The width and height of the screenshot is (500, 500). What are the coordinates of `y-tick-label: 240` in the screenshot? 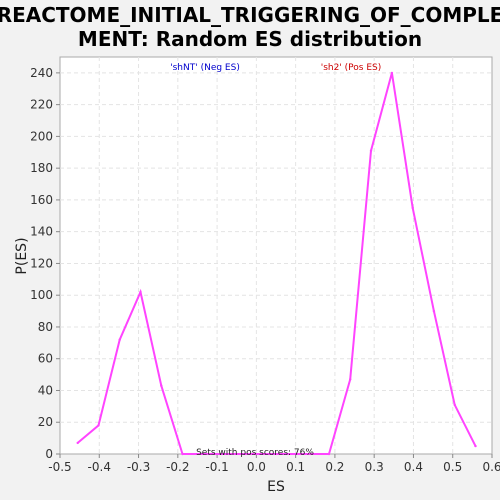 It's located at (41, 73).